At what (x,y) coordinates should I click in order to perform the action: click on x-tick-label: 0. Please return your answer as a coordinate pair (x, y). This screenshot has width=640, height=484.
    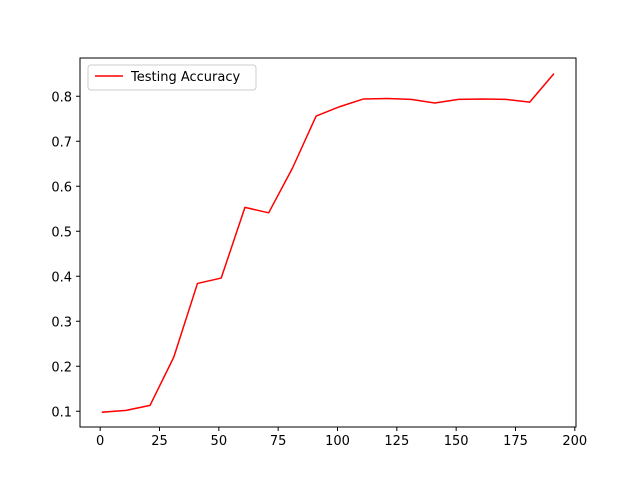
    Looking at the image, I should click on (100, 441).